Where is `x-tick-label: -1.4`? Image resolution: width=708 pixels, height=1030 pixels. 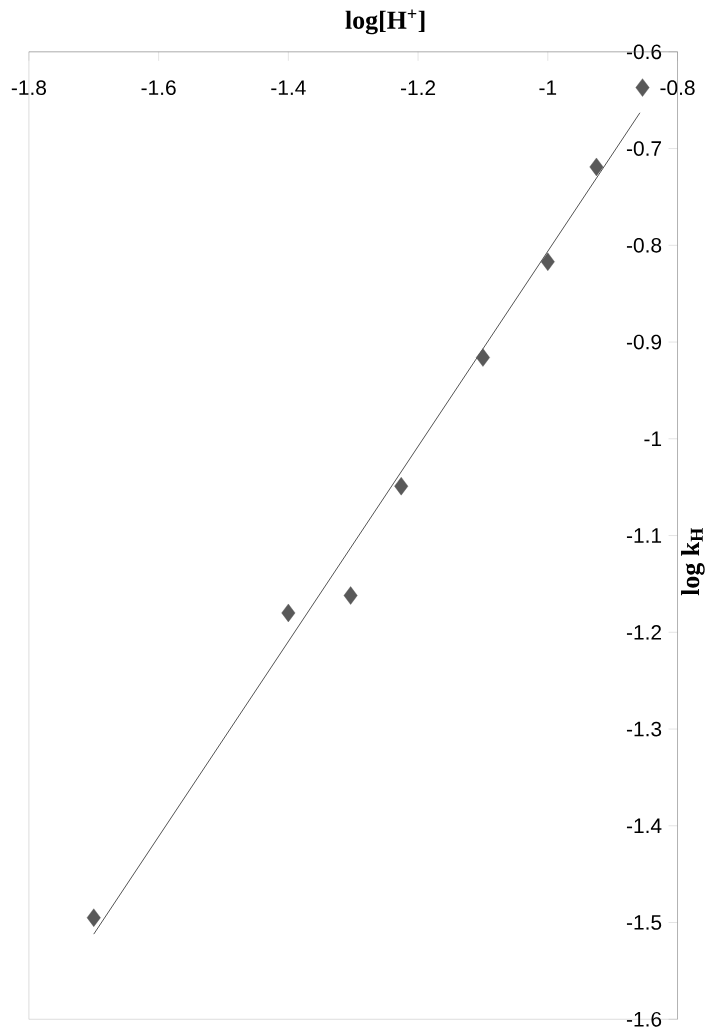 x-tick-label: -1.4 is located at coordinates (288, 87).